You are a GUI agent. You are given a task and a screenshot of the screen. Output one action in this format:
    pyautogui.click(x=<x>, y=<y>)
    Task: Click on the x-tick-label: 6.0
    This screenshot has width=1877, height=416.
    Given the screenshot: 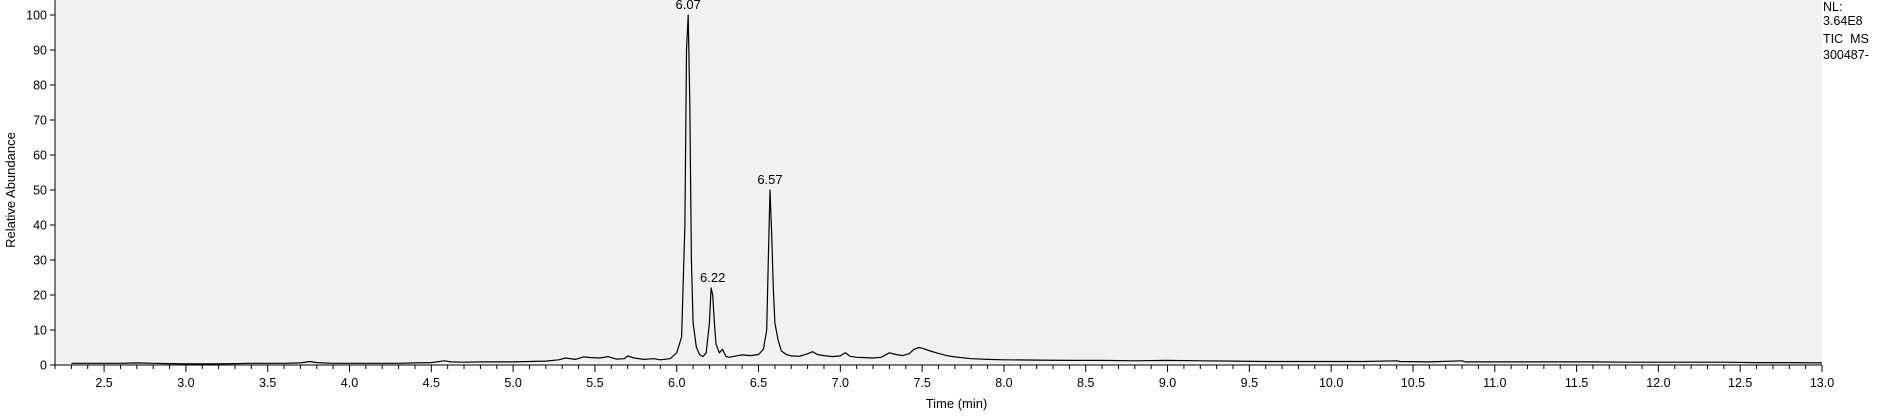 What is the action you would take?
    pyautogui.click(x=676, y=383)
    